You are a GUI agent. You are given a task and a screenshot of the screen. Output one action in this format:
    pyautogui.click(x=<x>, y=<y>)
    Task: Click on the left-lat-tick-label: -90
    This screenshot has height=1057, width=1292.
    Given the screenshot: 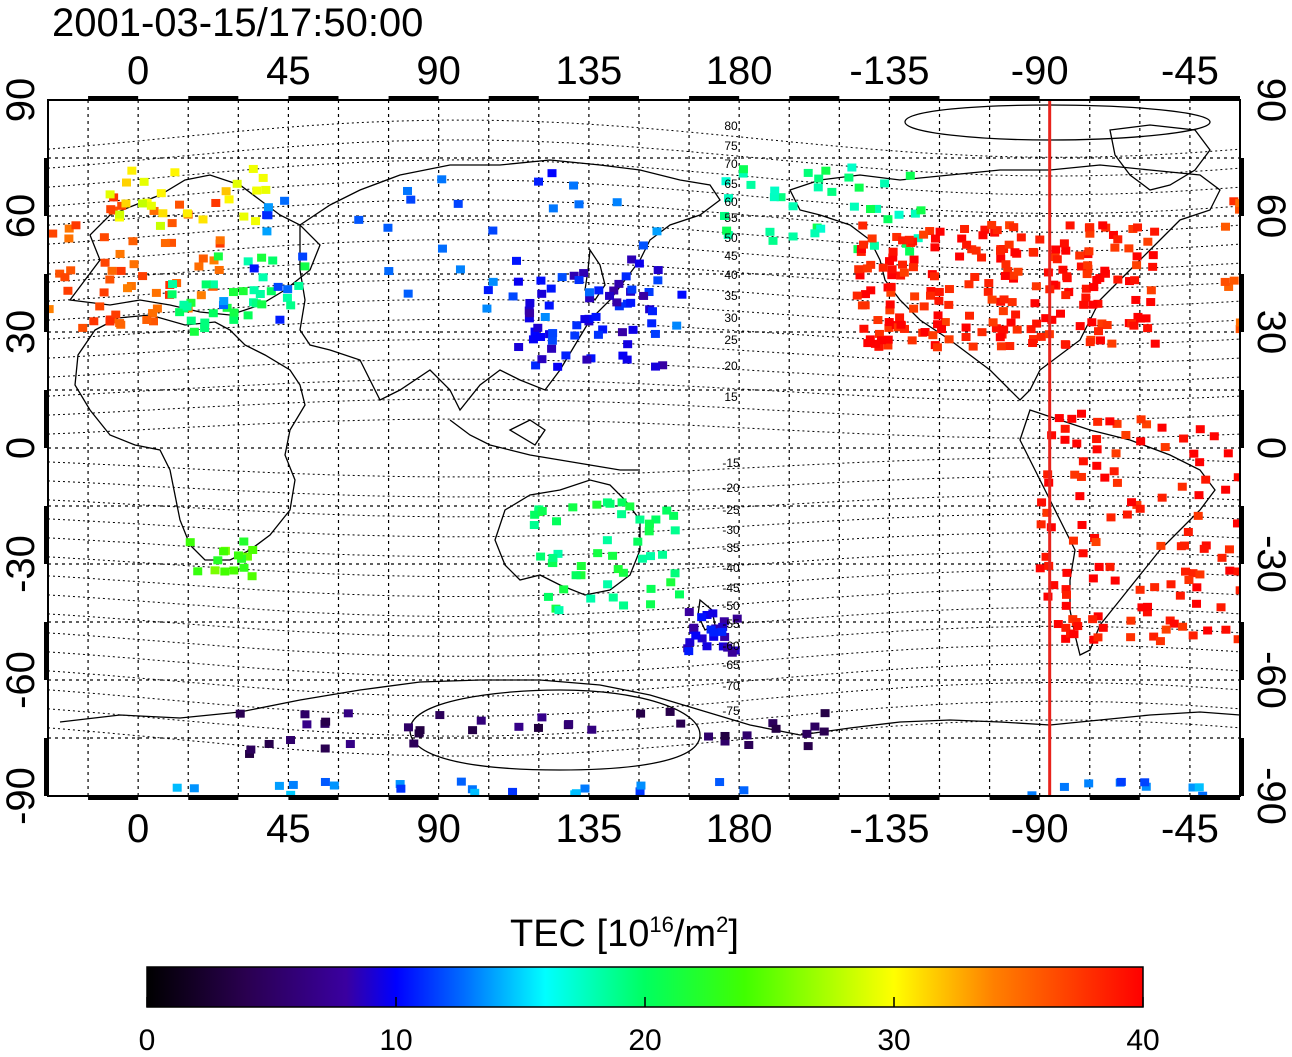 What is the action you would take?
    pyautogui.click(x=21, y=796)
    